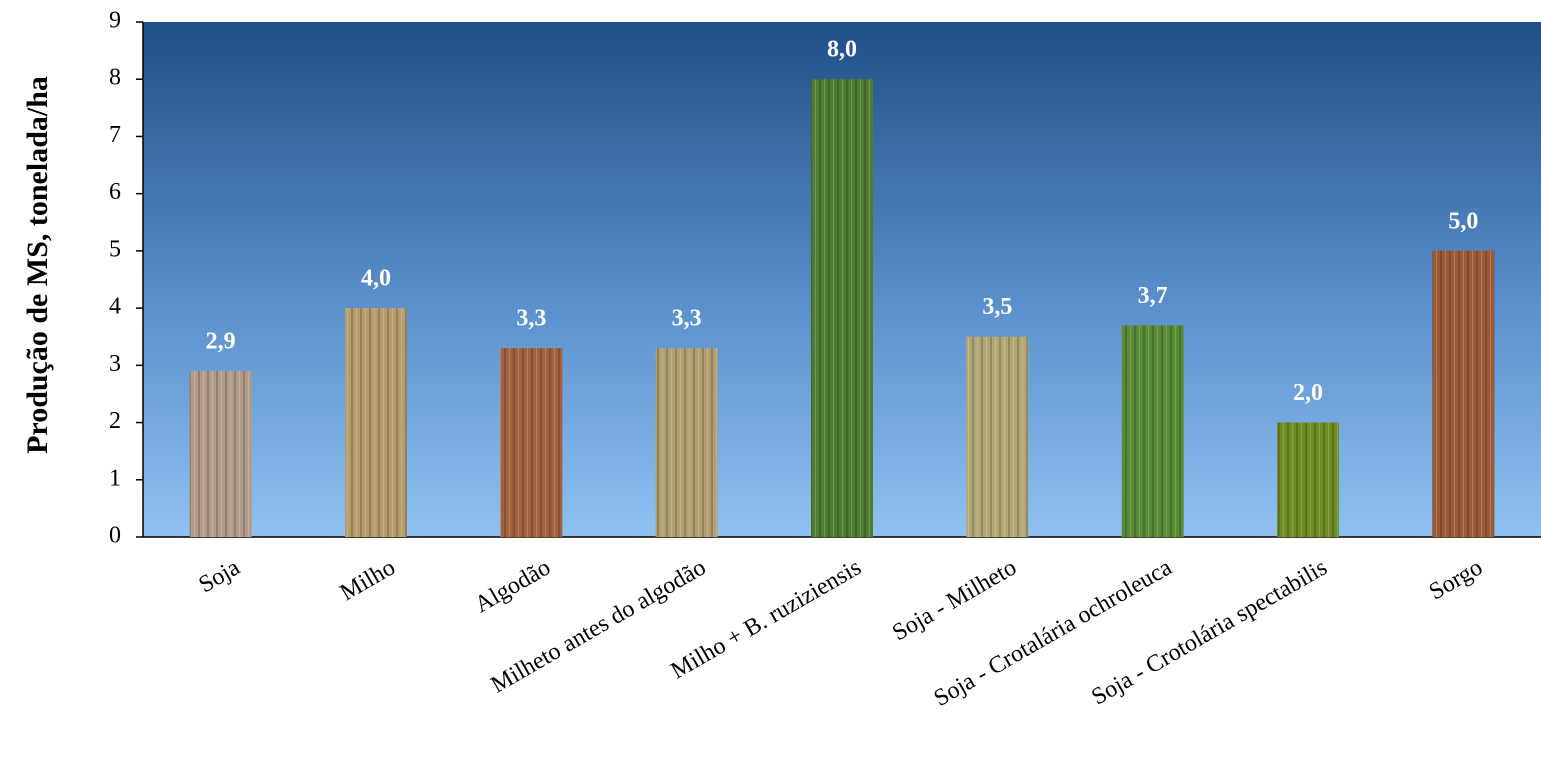  Describe the element at coordinates (1456, 579) in the screenshot. I see `x-tick-label: Sorgo` at that location.